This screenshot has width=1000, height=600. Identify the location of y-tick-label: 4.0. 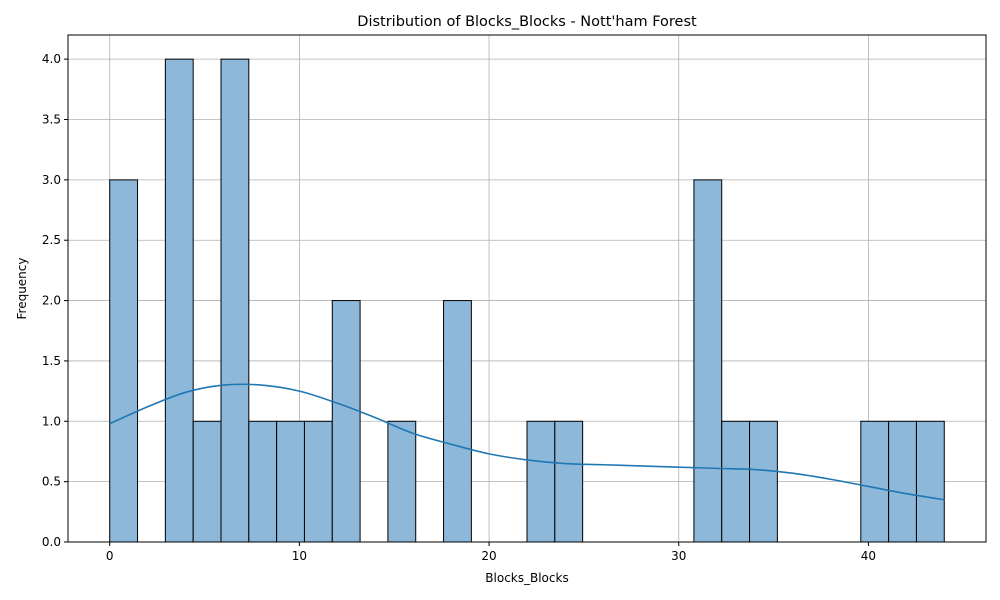
(51, 59).